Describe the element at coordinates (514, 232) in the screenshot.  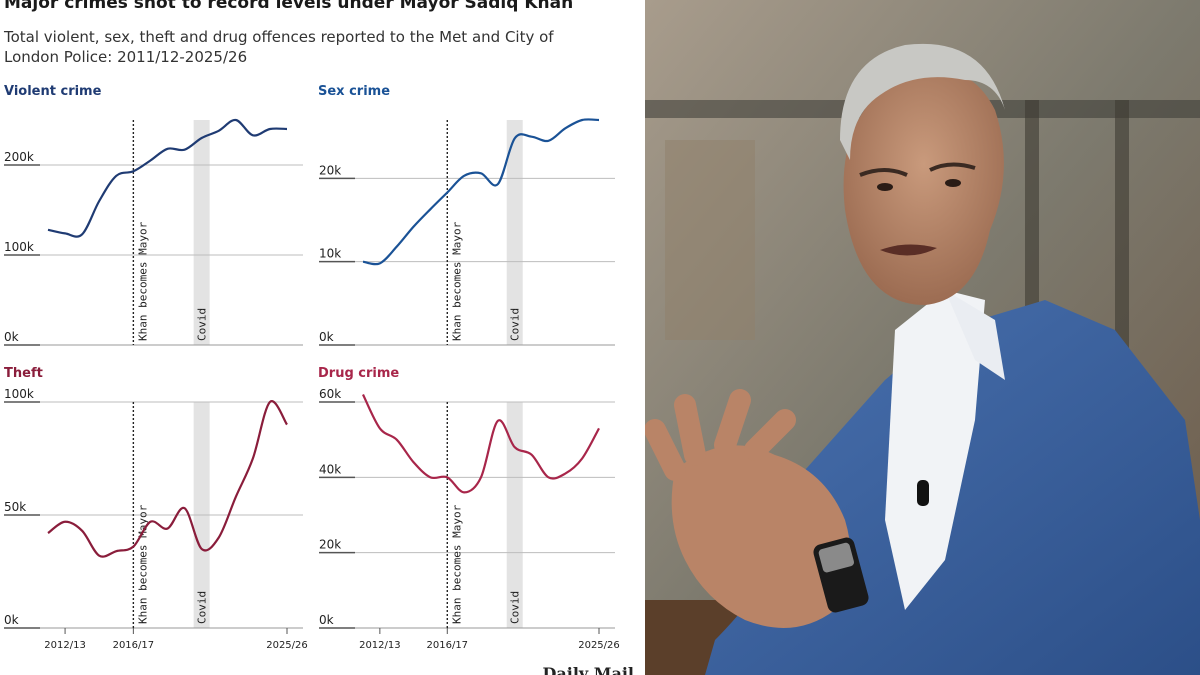
I see `sex-crime-covid-band` at that location.